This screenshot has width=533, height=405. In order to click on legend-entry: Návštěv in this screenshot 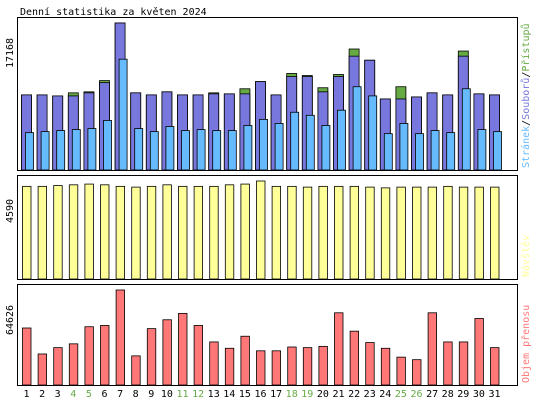, I will do `click(526, 256)`.